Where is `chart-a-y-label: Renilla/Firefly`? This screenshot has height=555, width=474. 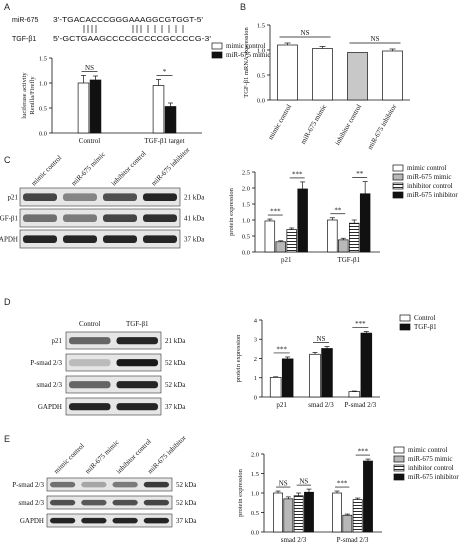 chart-a-y-label: Renilla/Firefly is located at coordinates (32, 95).